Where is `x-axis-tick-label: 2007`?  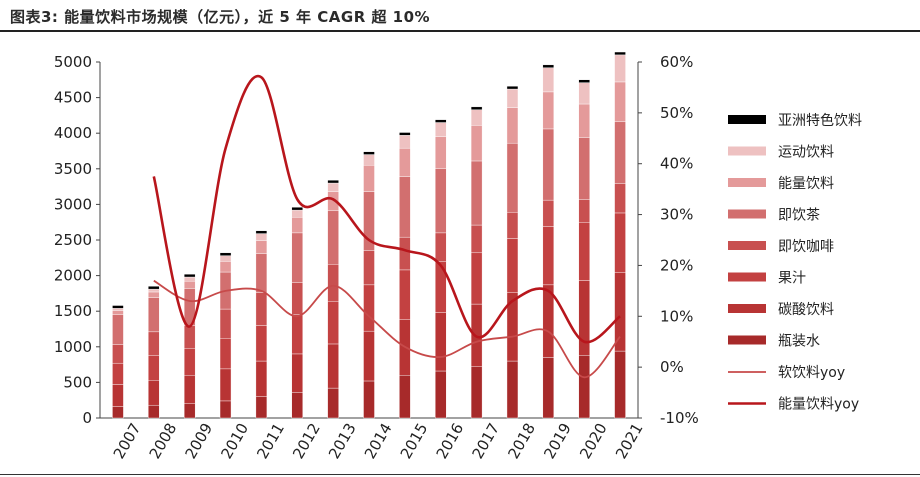
x-axis-tick-label: 2007 is located at coordinates (127, 441).